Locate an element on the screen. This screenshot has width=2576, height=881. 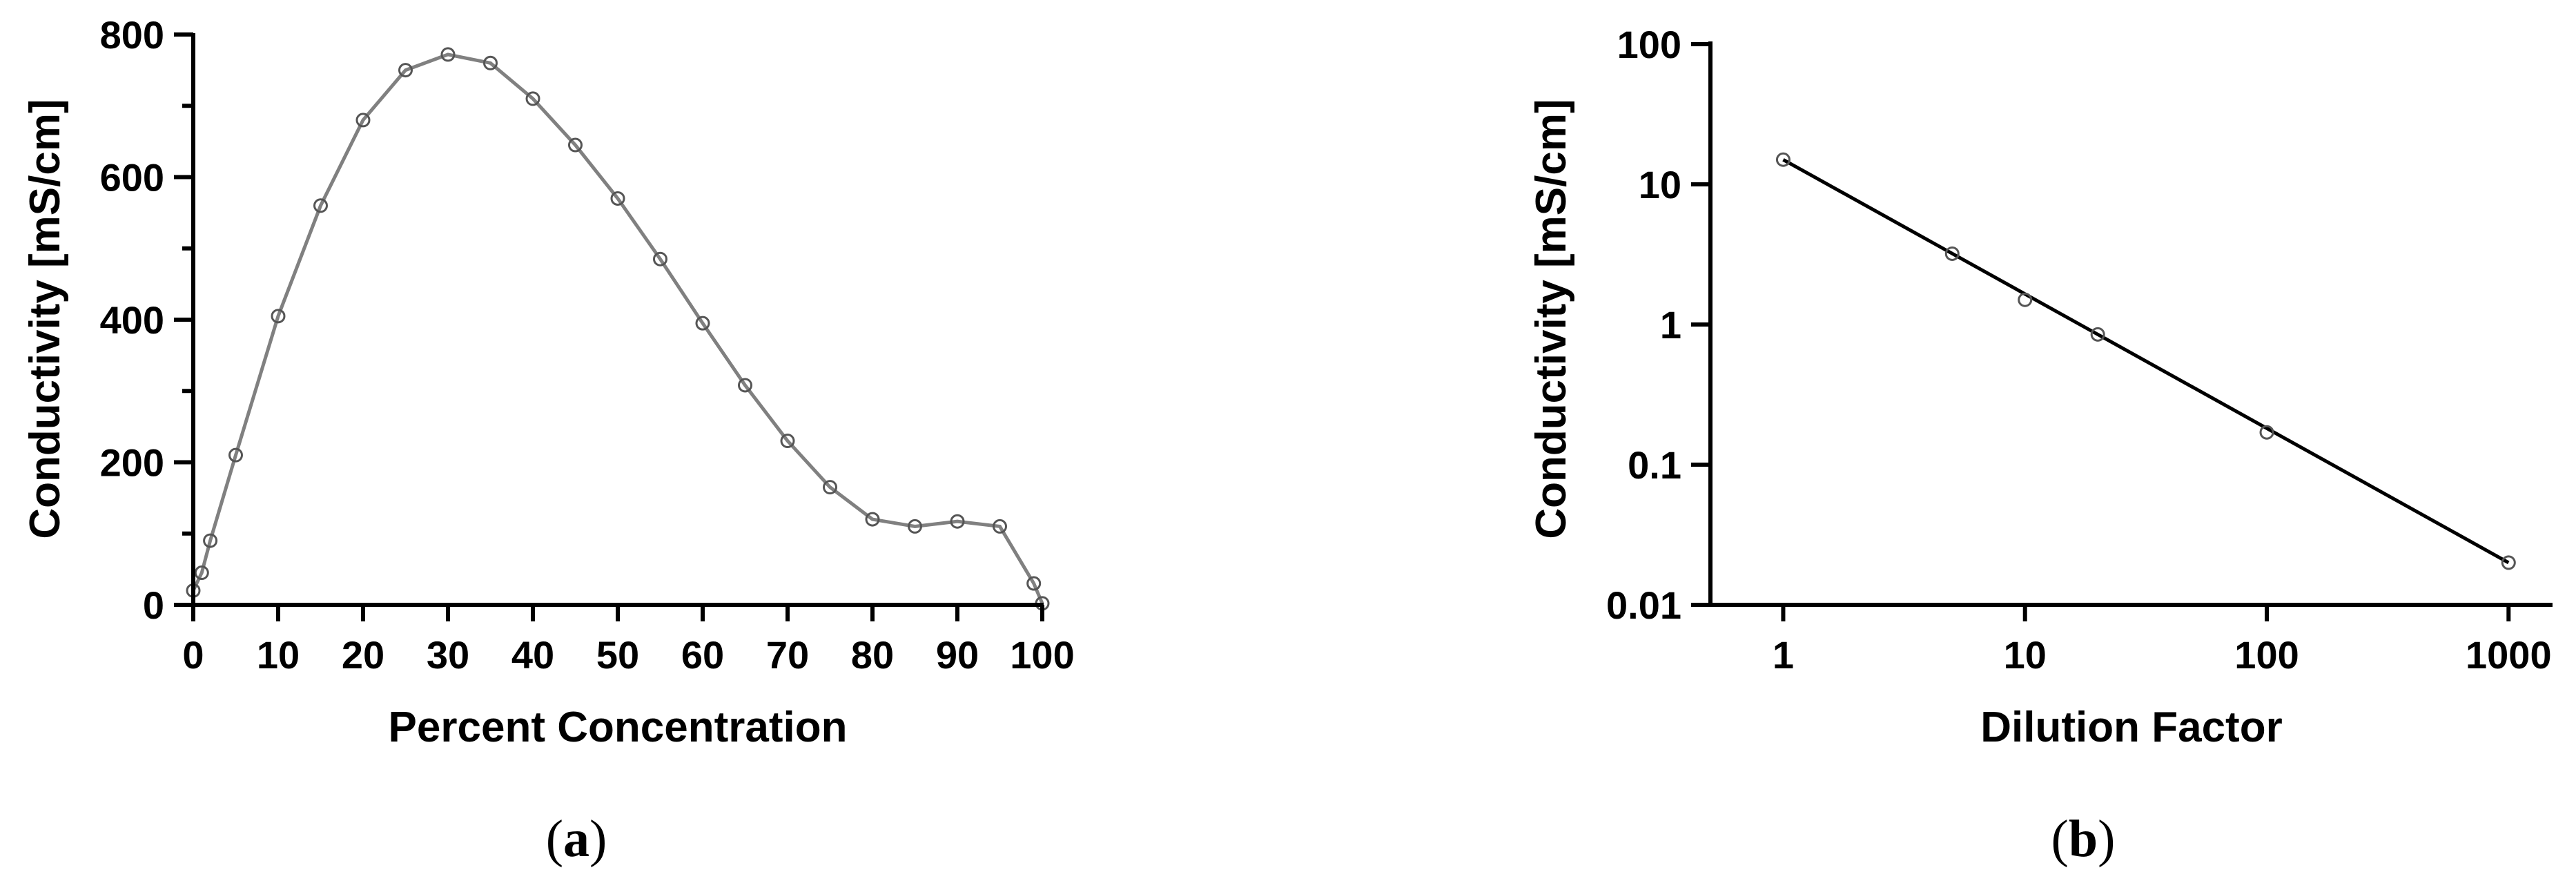
panel-a-label-letter: a is located at coordinates (576, 839).